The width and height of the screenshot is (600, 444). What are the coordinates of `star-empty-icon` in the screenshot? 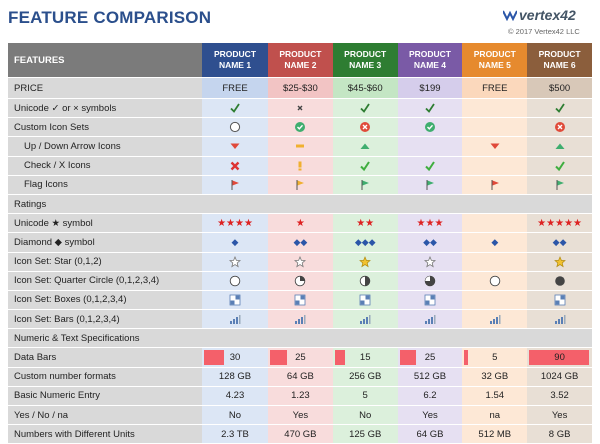 It's located at (235, 261).